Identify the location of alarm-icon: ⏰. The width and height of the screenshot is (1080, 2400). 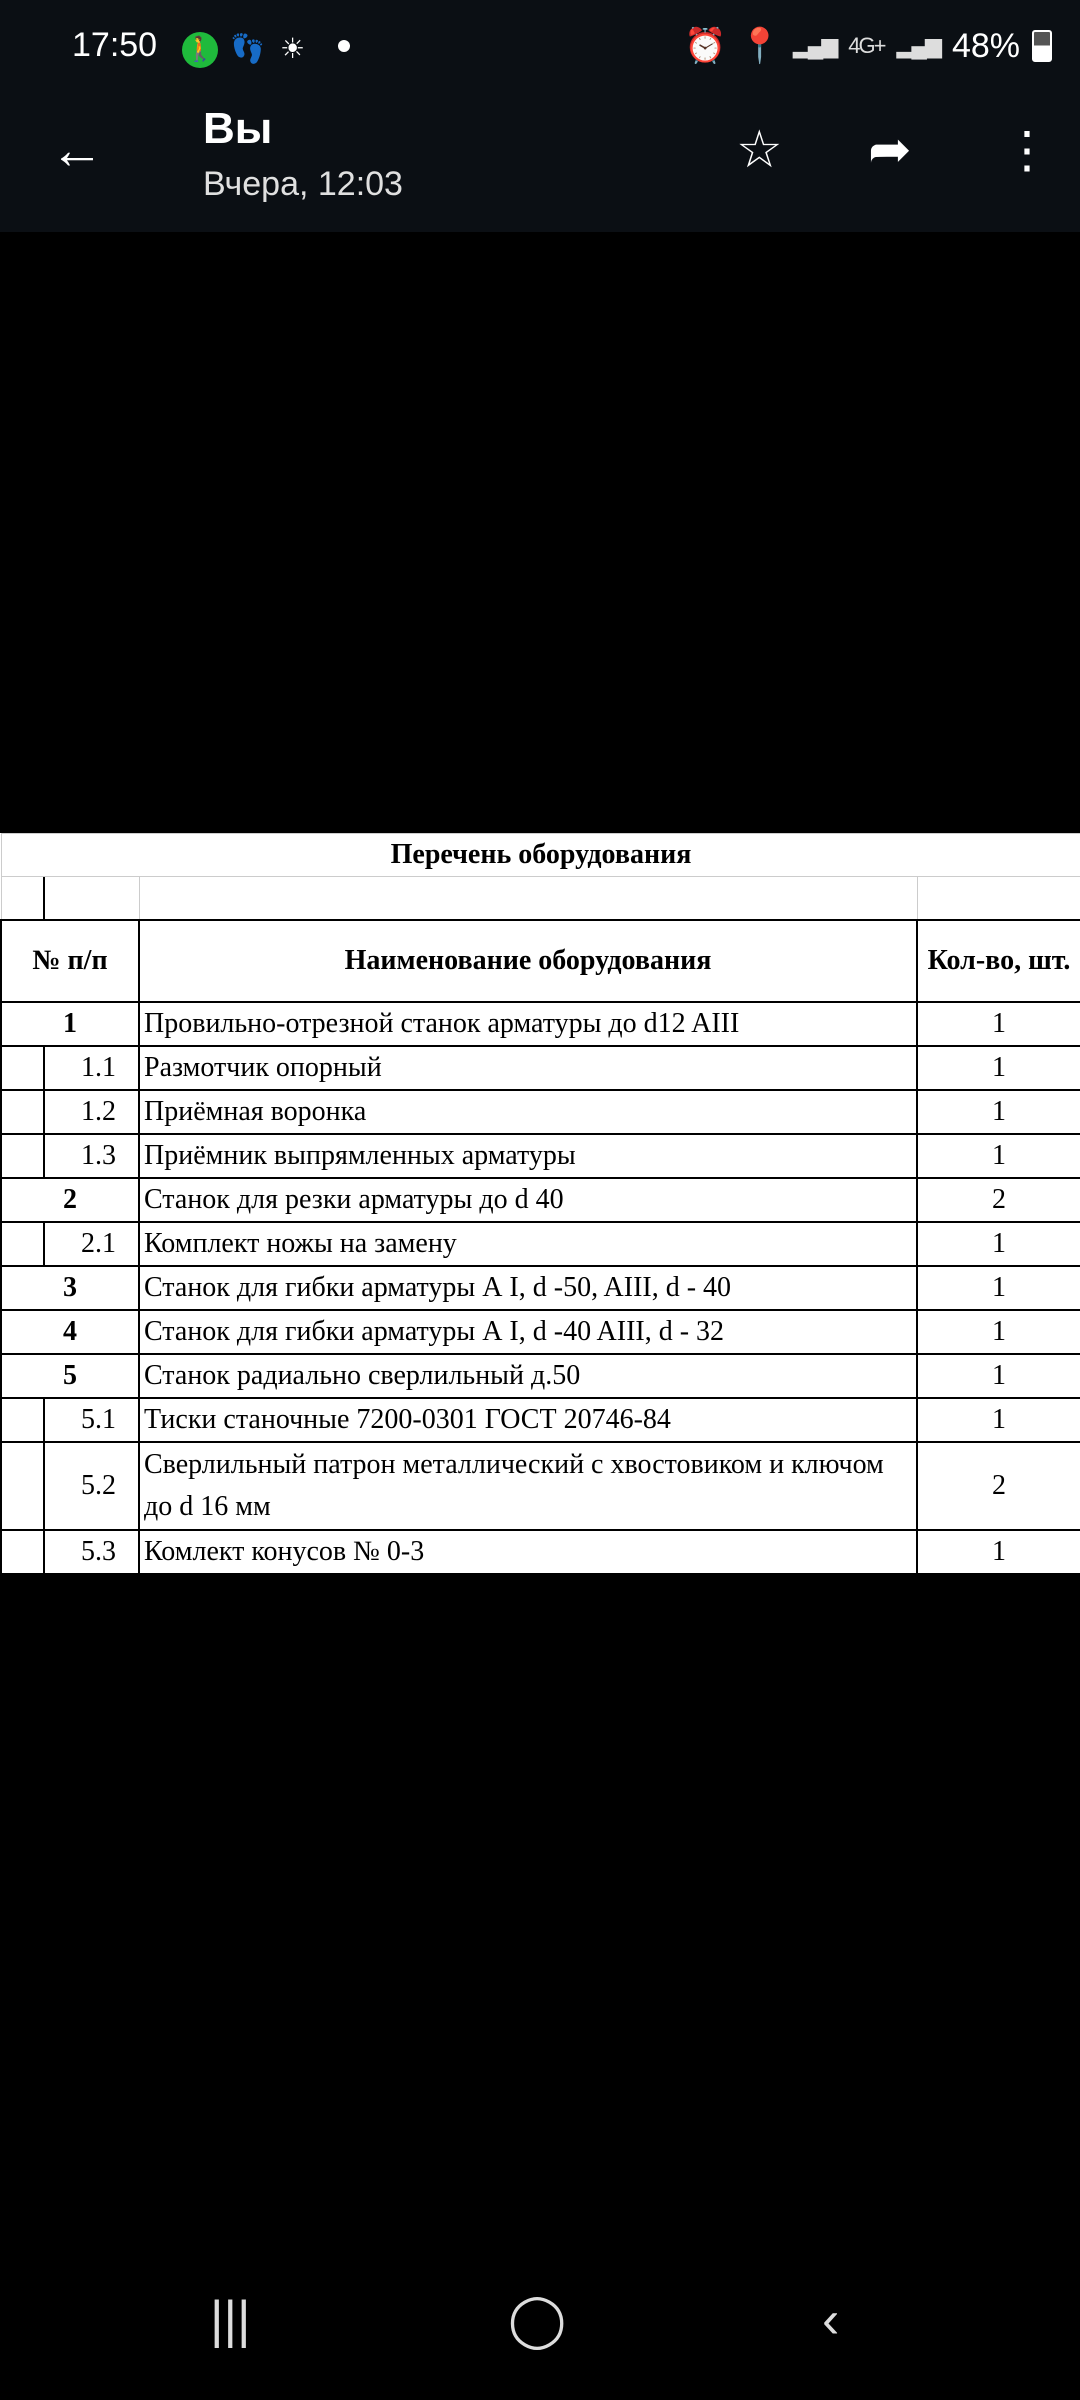
(705, 46).